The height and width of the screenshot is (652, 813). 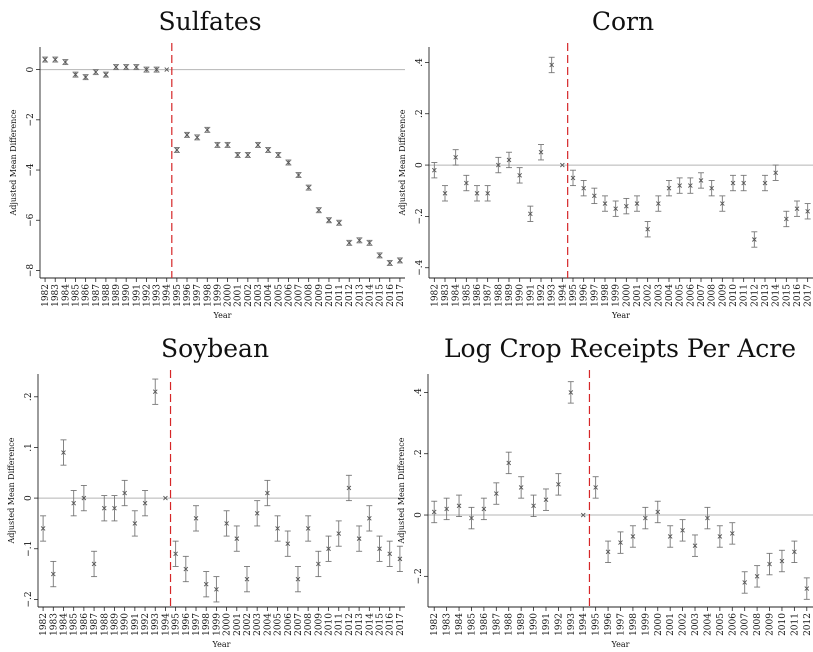 What do you see at coordinates (198, 295) in the screenshot?
I see `x-tick-label: 1997` at bounding box center [198, 295].